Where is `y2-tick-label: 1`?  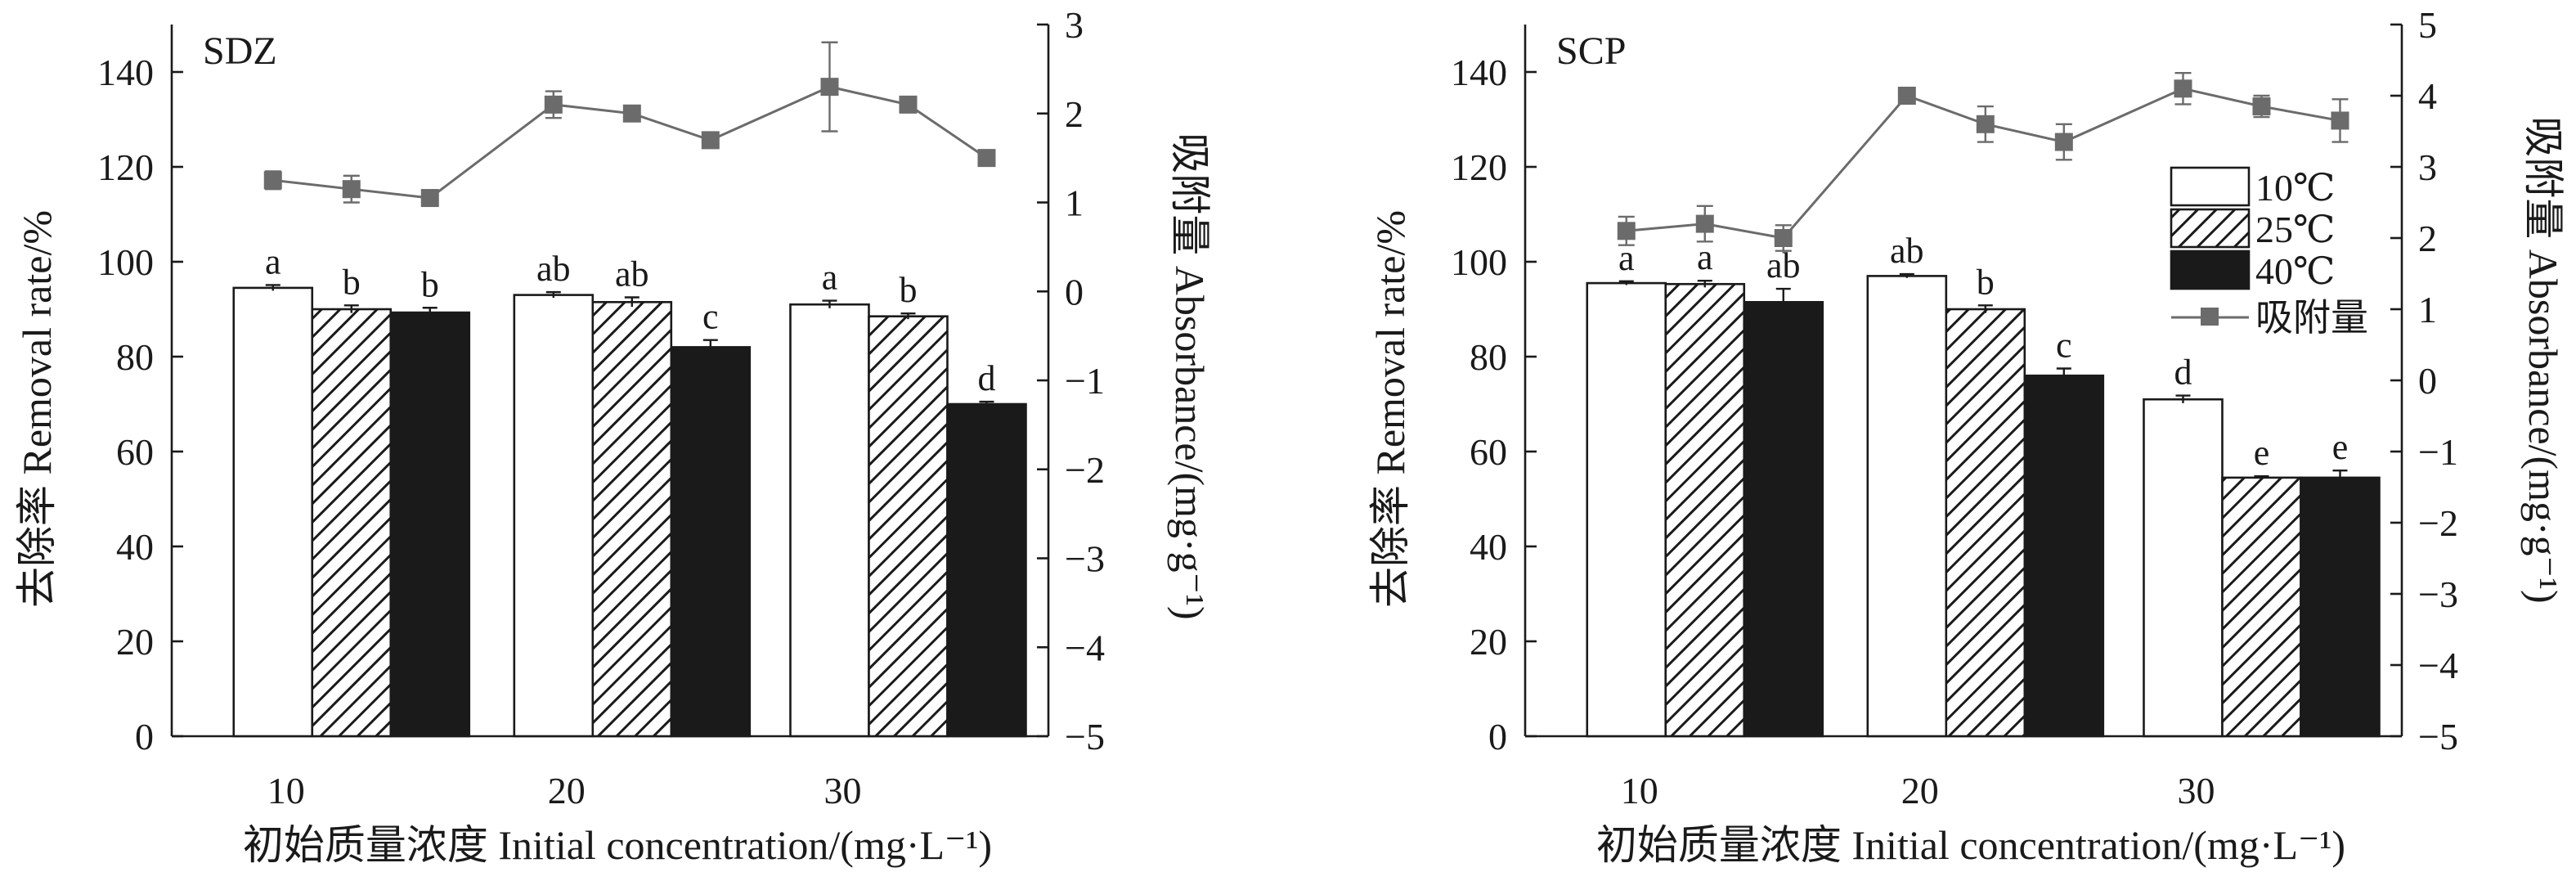
y2-tick-label: 1 is located at coordinates (1074, 203).